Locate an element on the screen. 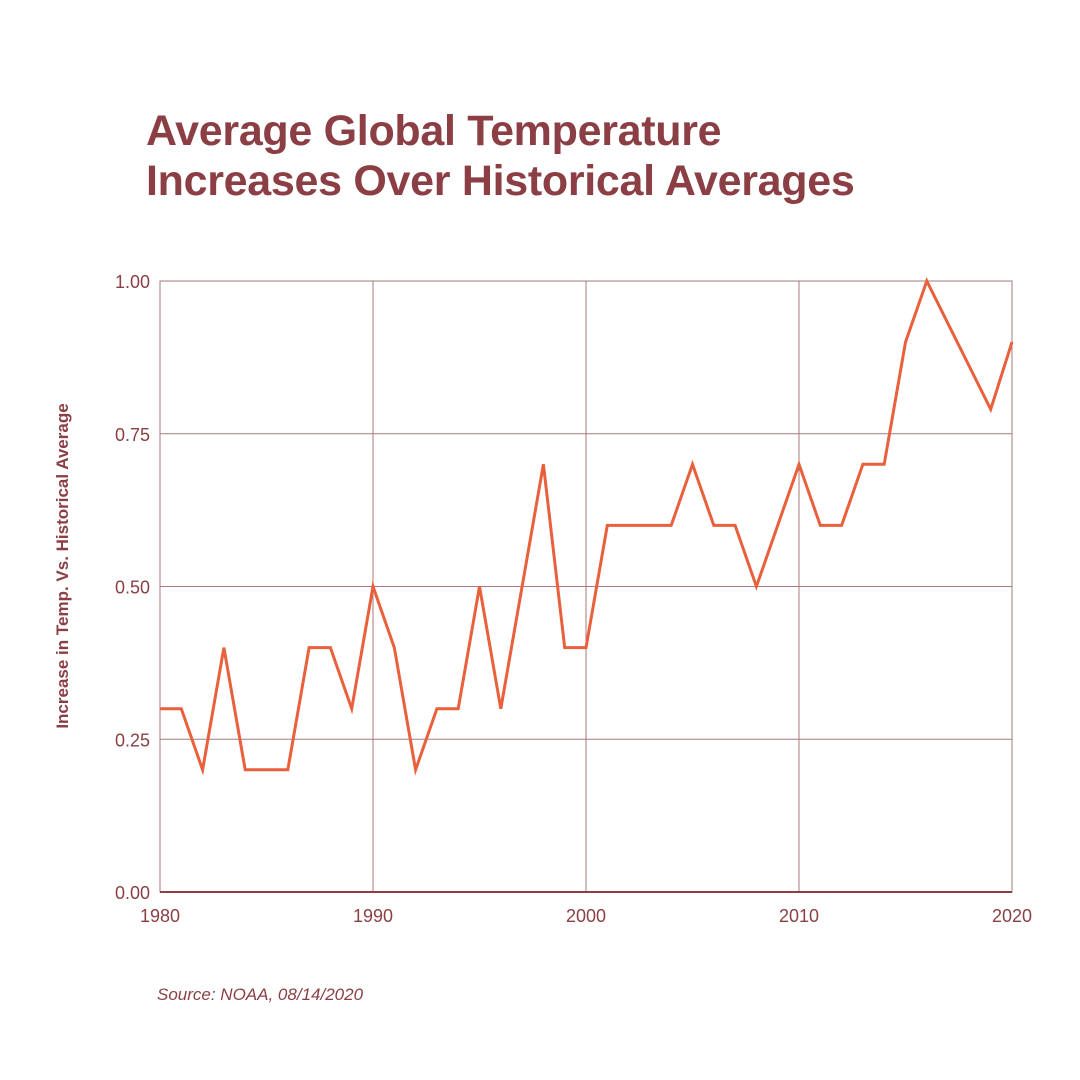 The height and width of the screenshot is (1080, 1080). x-tick-label: 2020 is located at coordinates (1012, 916).